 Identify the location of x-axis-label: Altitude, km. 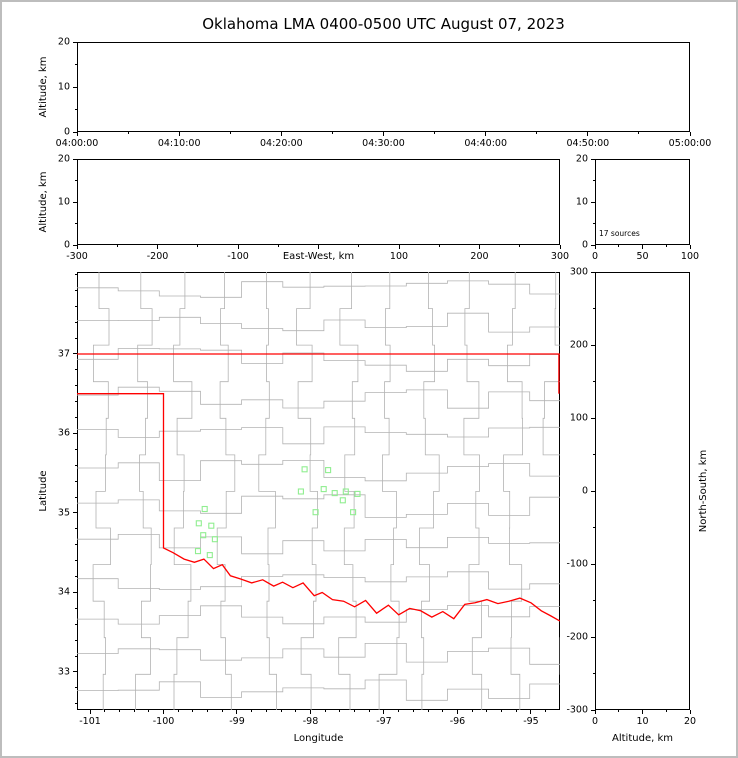
(642, 738).